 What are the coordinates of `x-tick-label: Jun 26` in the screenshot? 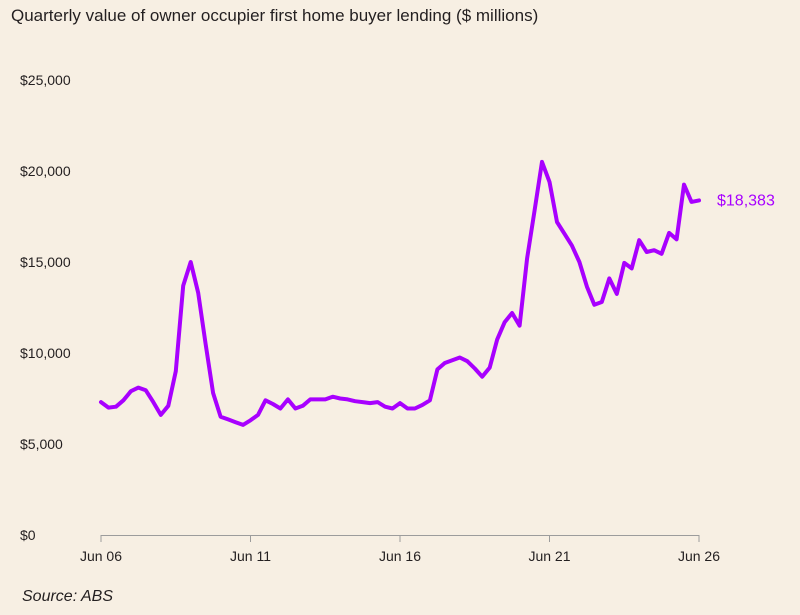 It's located at (699, 556).